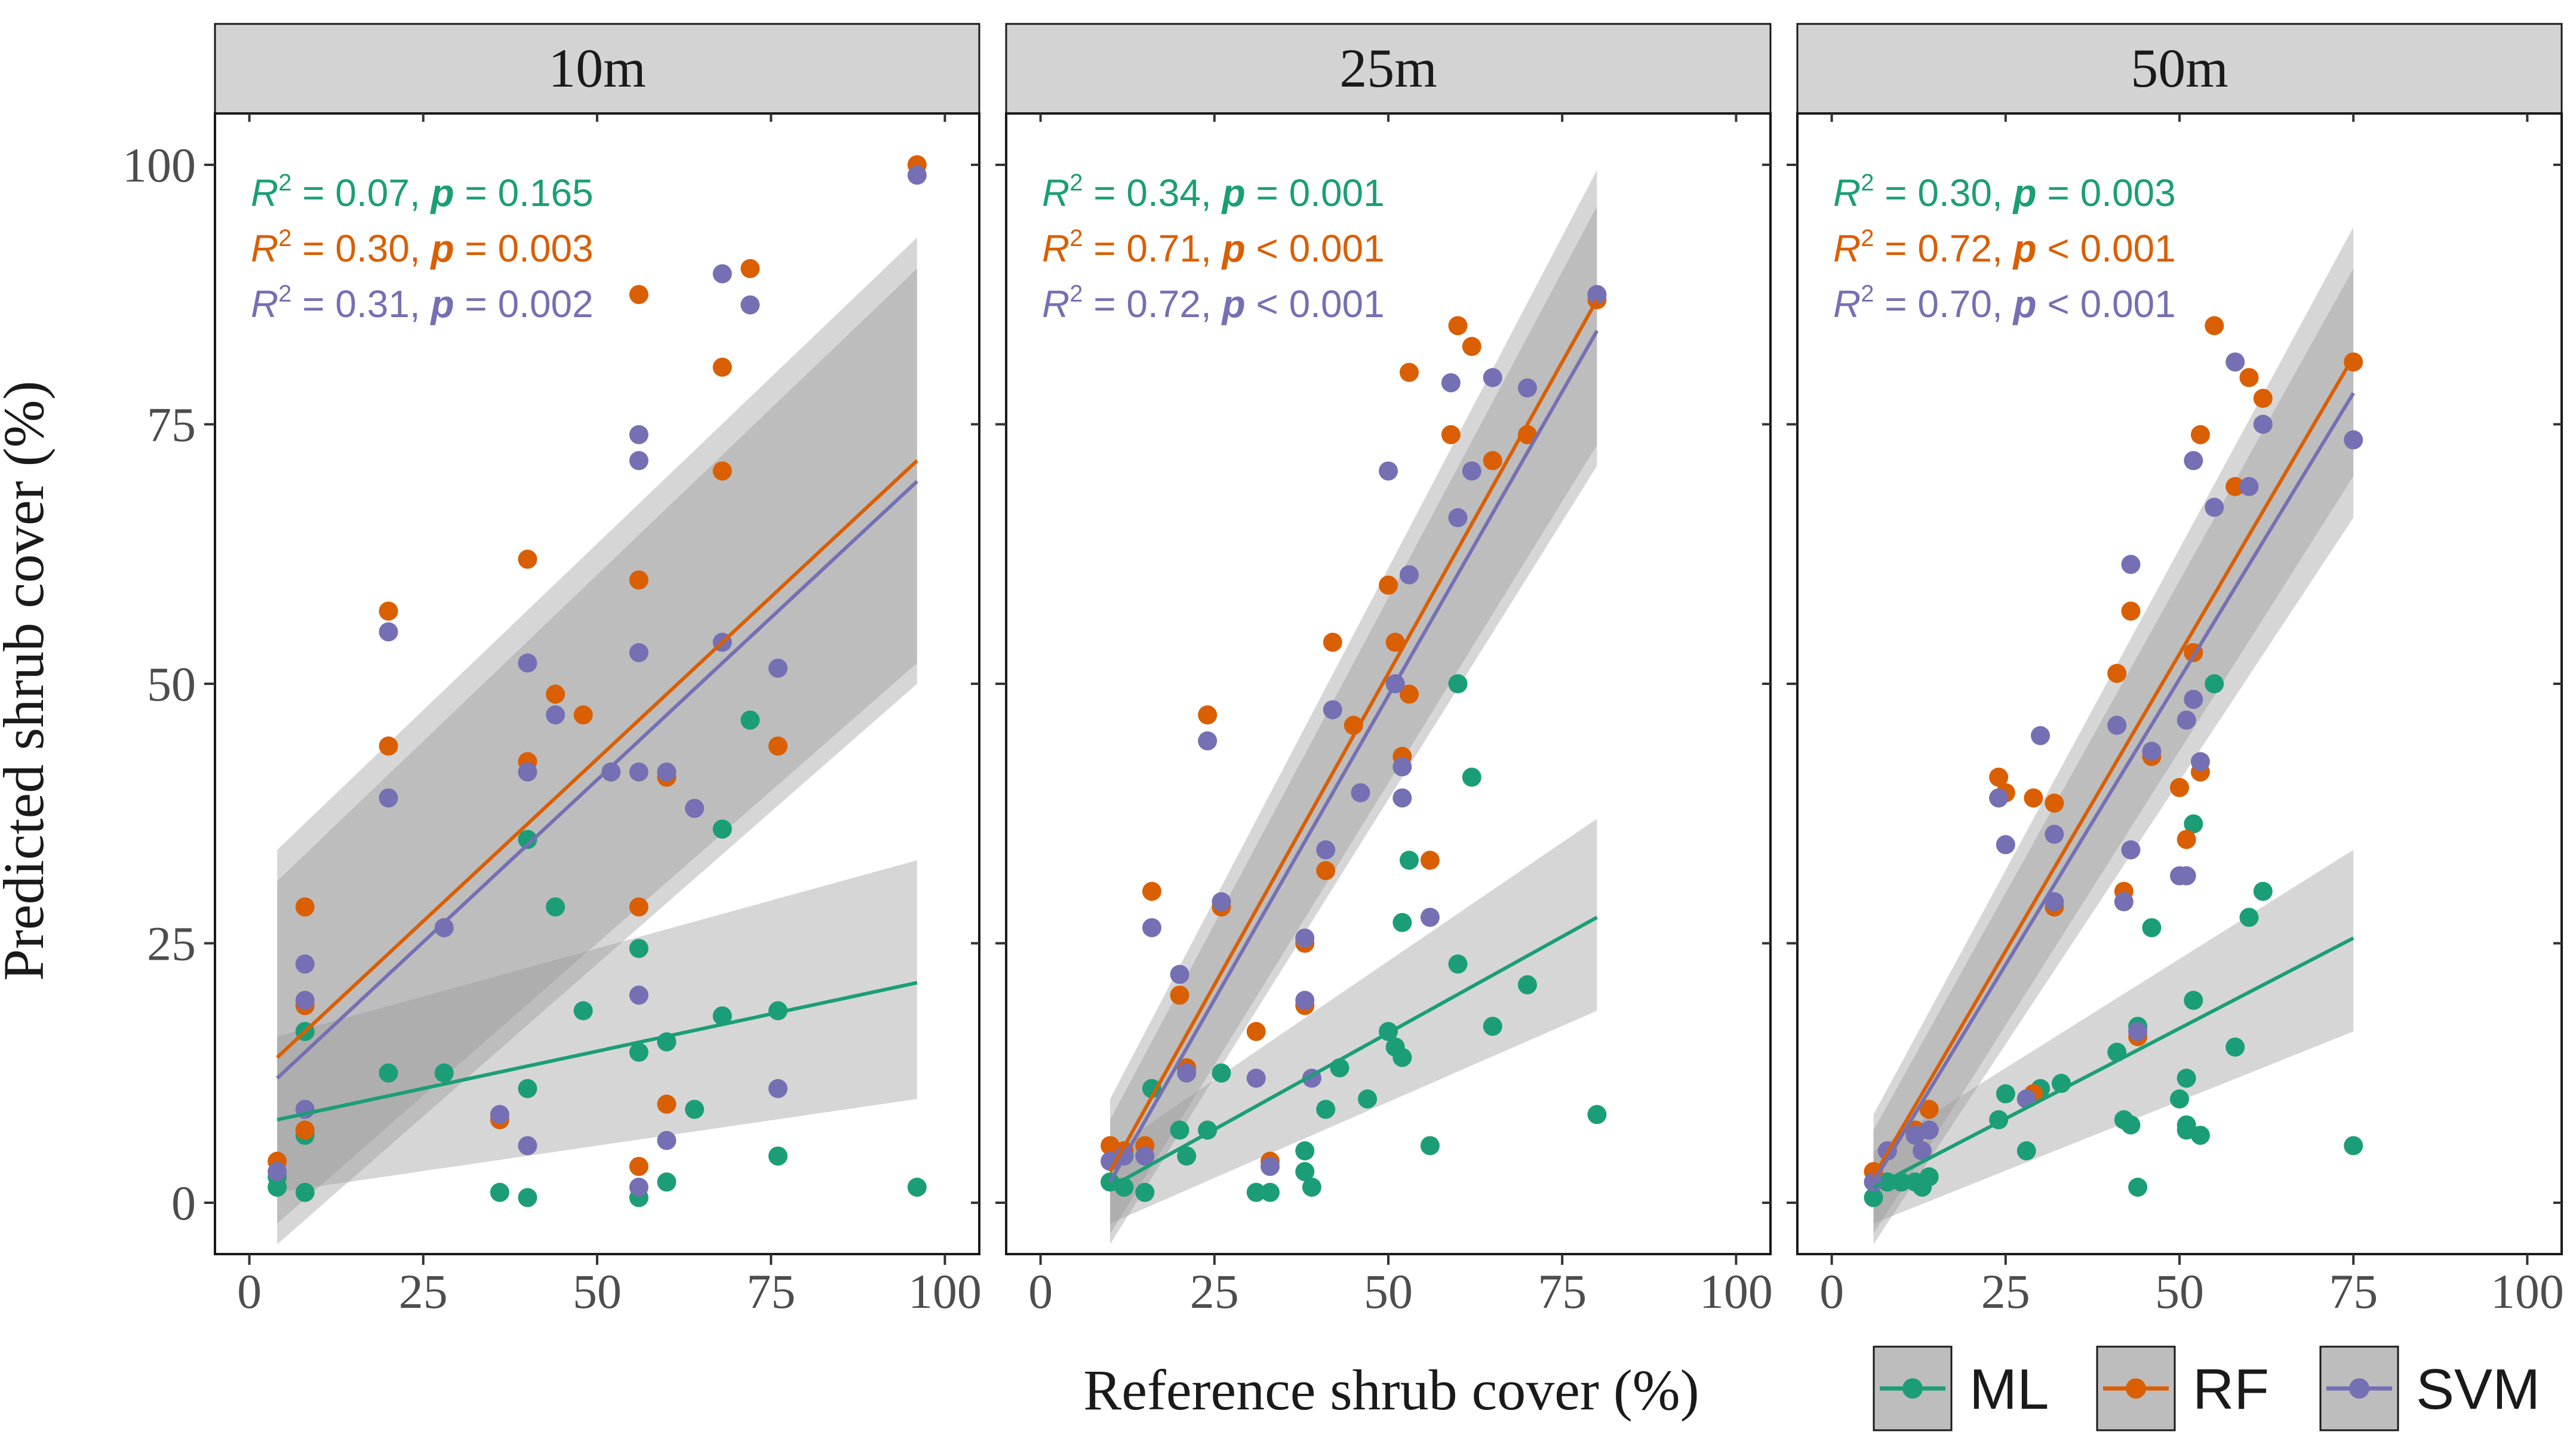 This screenshot has height=1444, width=2576. What do you see at coordinates (2113, 788) in the screenshot?
I see `fit-line-SVM` at bounding box center [2113, 788].